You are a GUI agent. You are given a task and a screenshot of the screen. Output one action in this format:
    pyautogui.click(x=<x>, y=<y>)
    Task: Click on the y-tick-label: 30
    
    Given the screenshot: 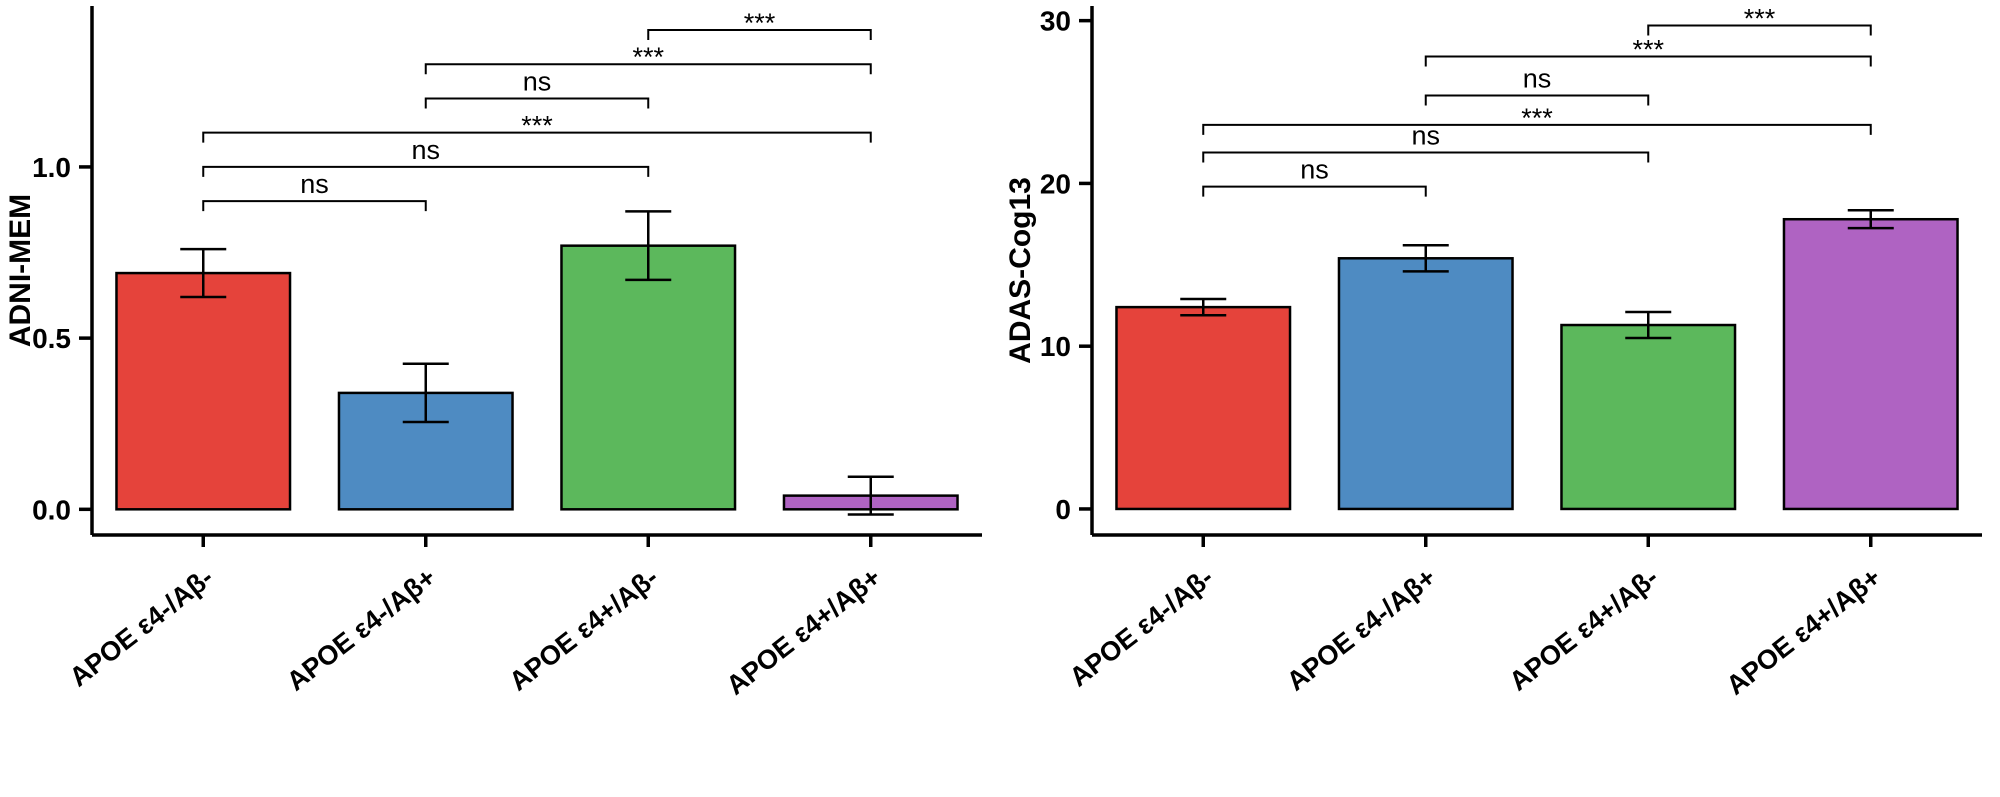 What is the action you would take?
    pyautogui.click(x=1055, y=21)
    